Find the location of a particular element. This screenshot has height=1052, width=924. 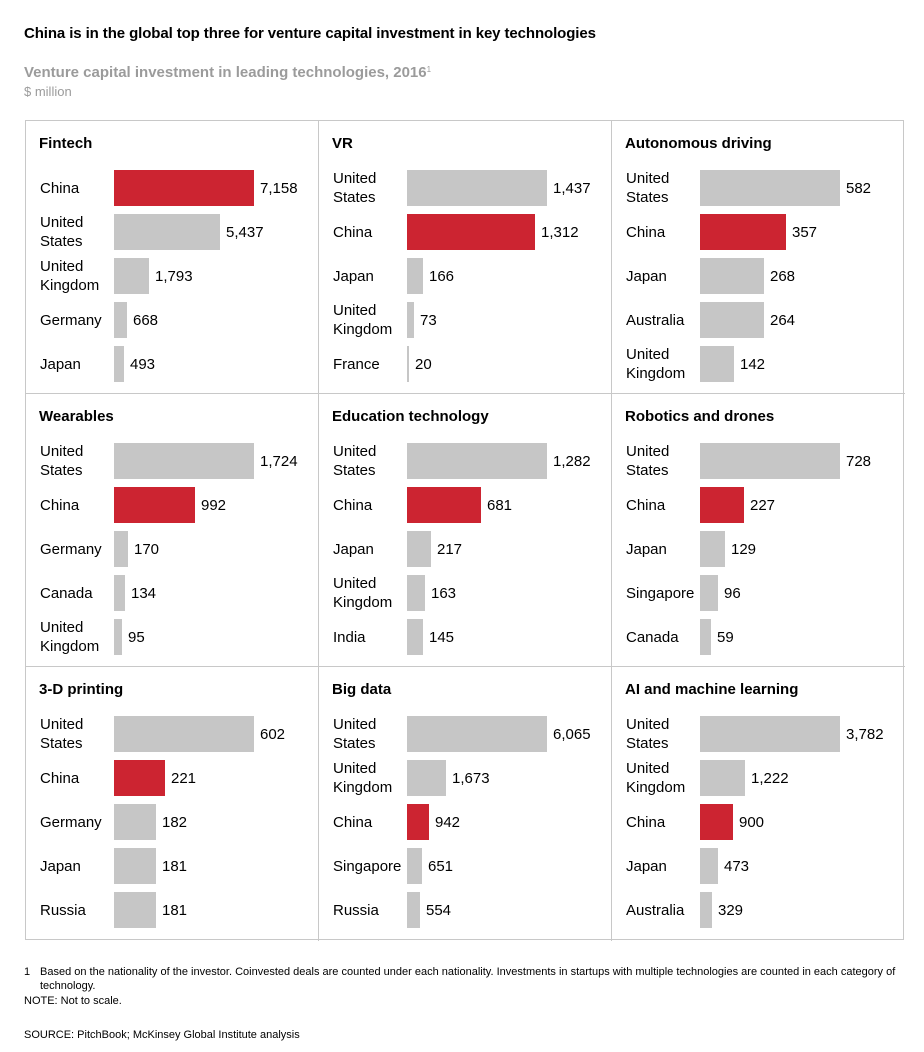

bar-row: United Kingdom 95 is located at coordinates (172, 637).